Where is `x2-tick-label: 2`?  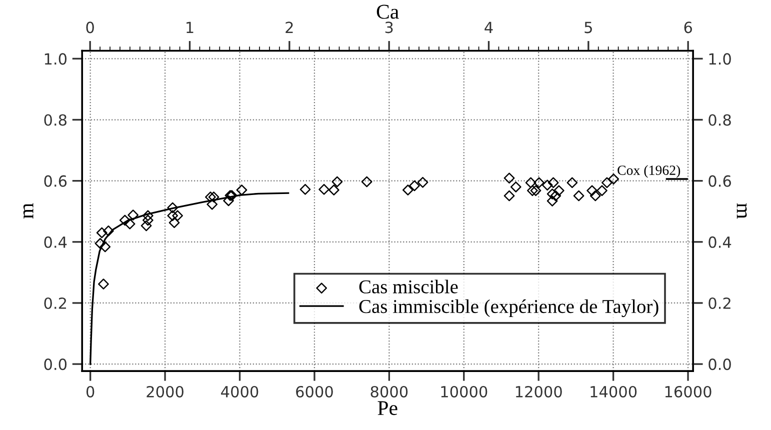
x2-tick-label: 2 is located at coordinates (289, 27).